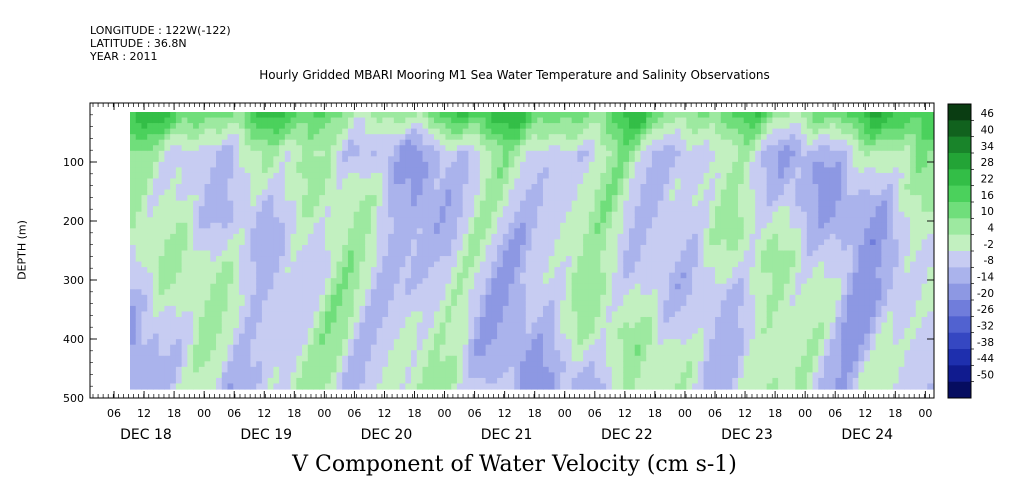 This screenshot has height=504, width=1009. Describe the element at coordinates (985, 327) in the screenshot. I see `colorbar-label: -32` at that location.